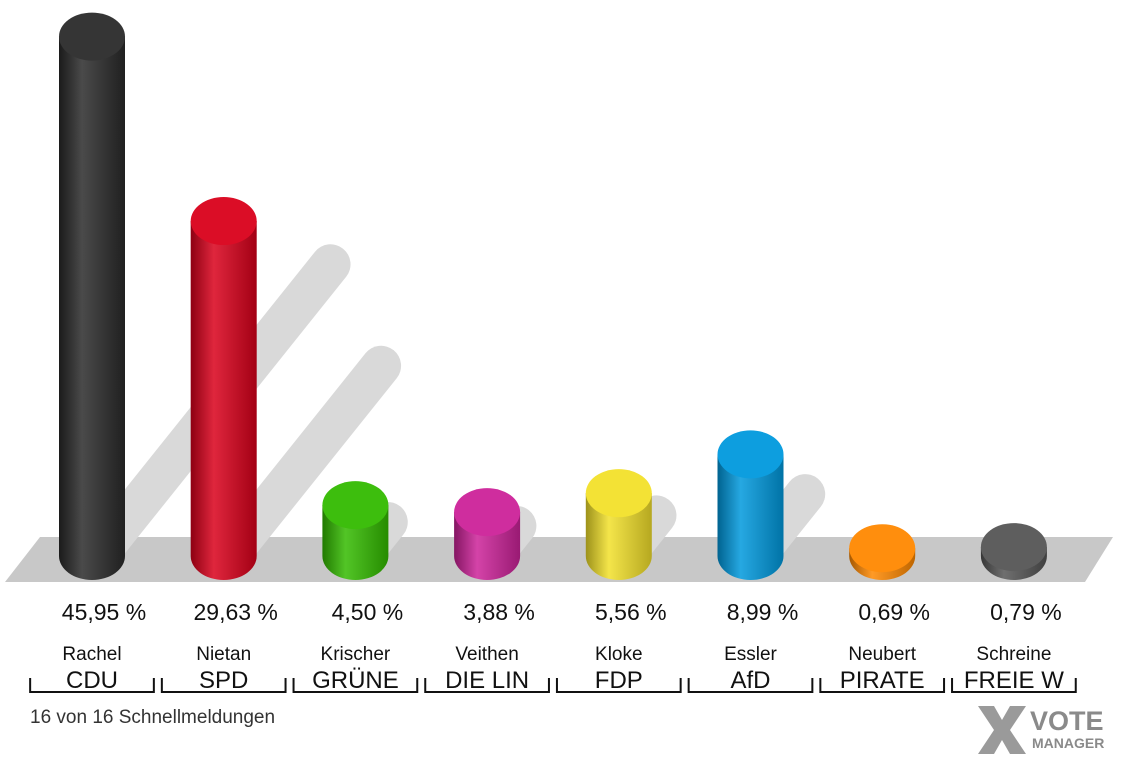 Image resolution: width=1133 pixels, height=767 pixels. Describe the element at coordinates (763, 612) in the screenshot. I see `value-label: 8,99 %` at that location.